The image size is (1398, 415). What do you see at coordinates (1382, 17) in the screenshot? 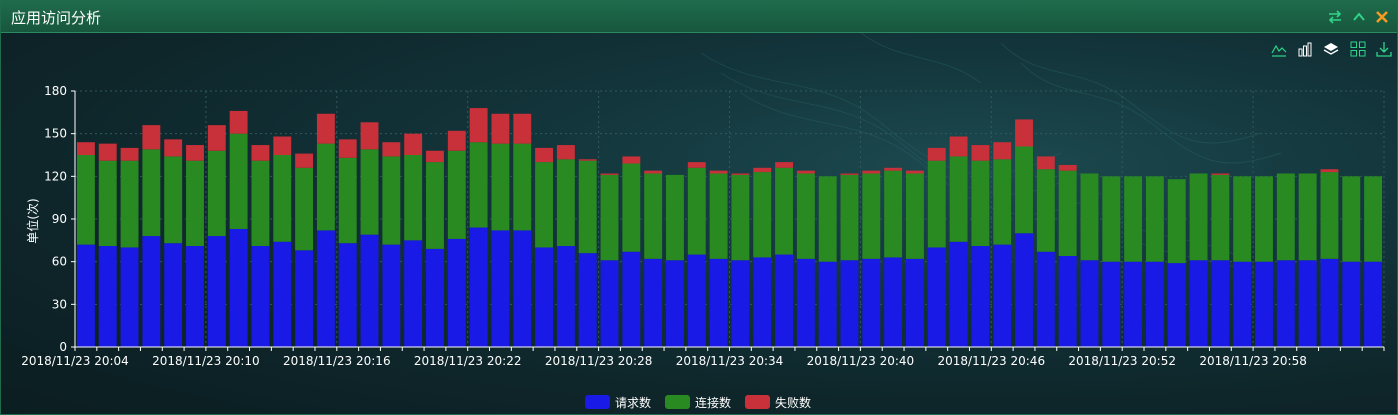
I see `close-icon` at bounding box center [1382, 17].